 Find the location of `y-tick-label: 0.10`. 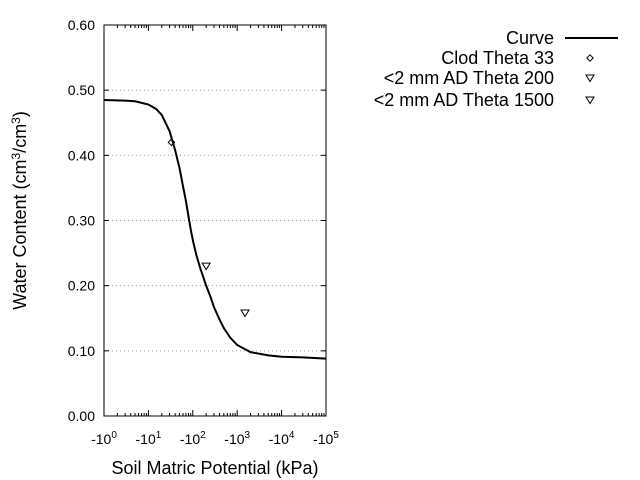

y-tick-label: 0.10 is located at coordinates (81, 351).